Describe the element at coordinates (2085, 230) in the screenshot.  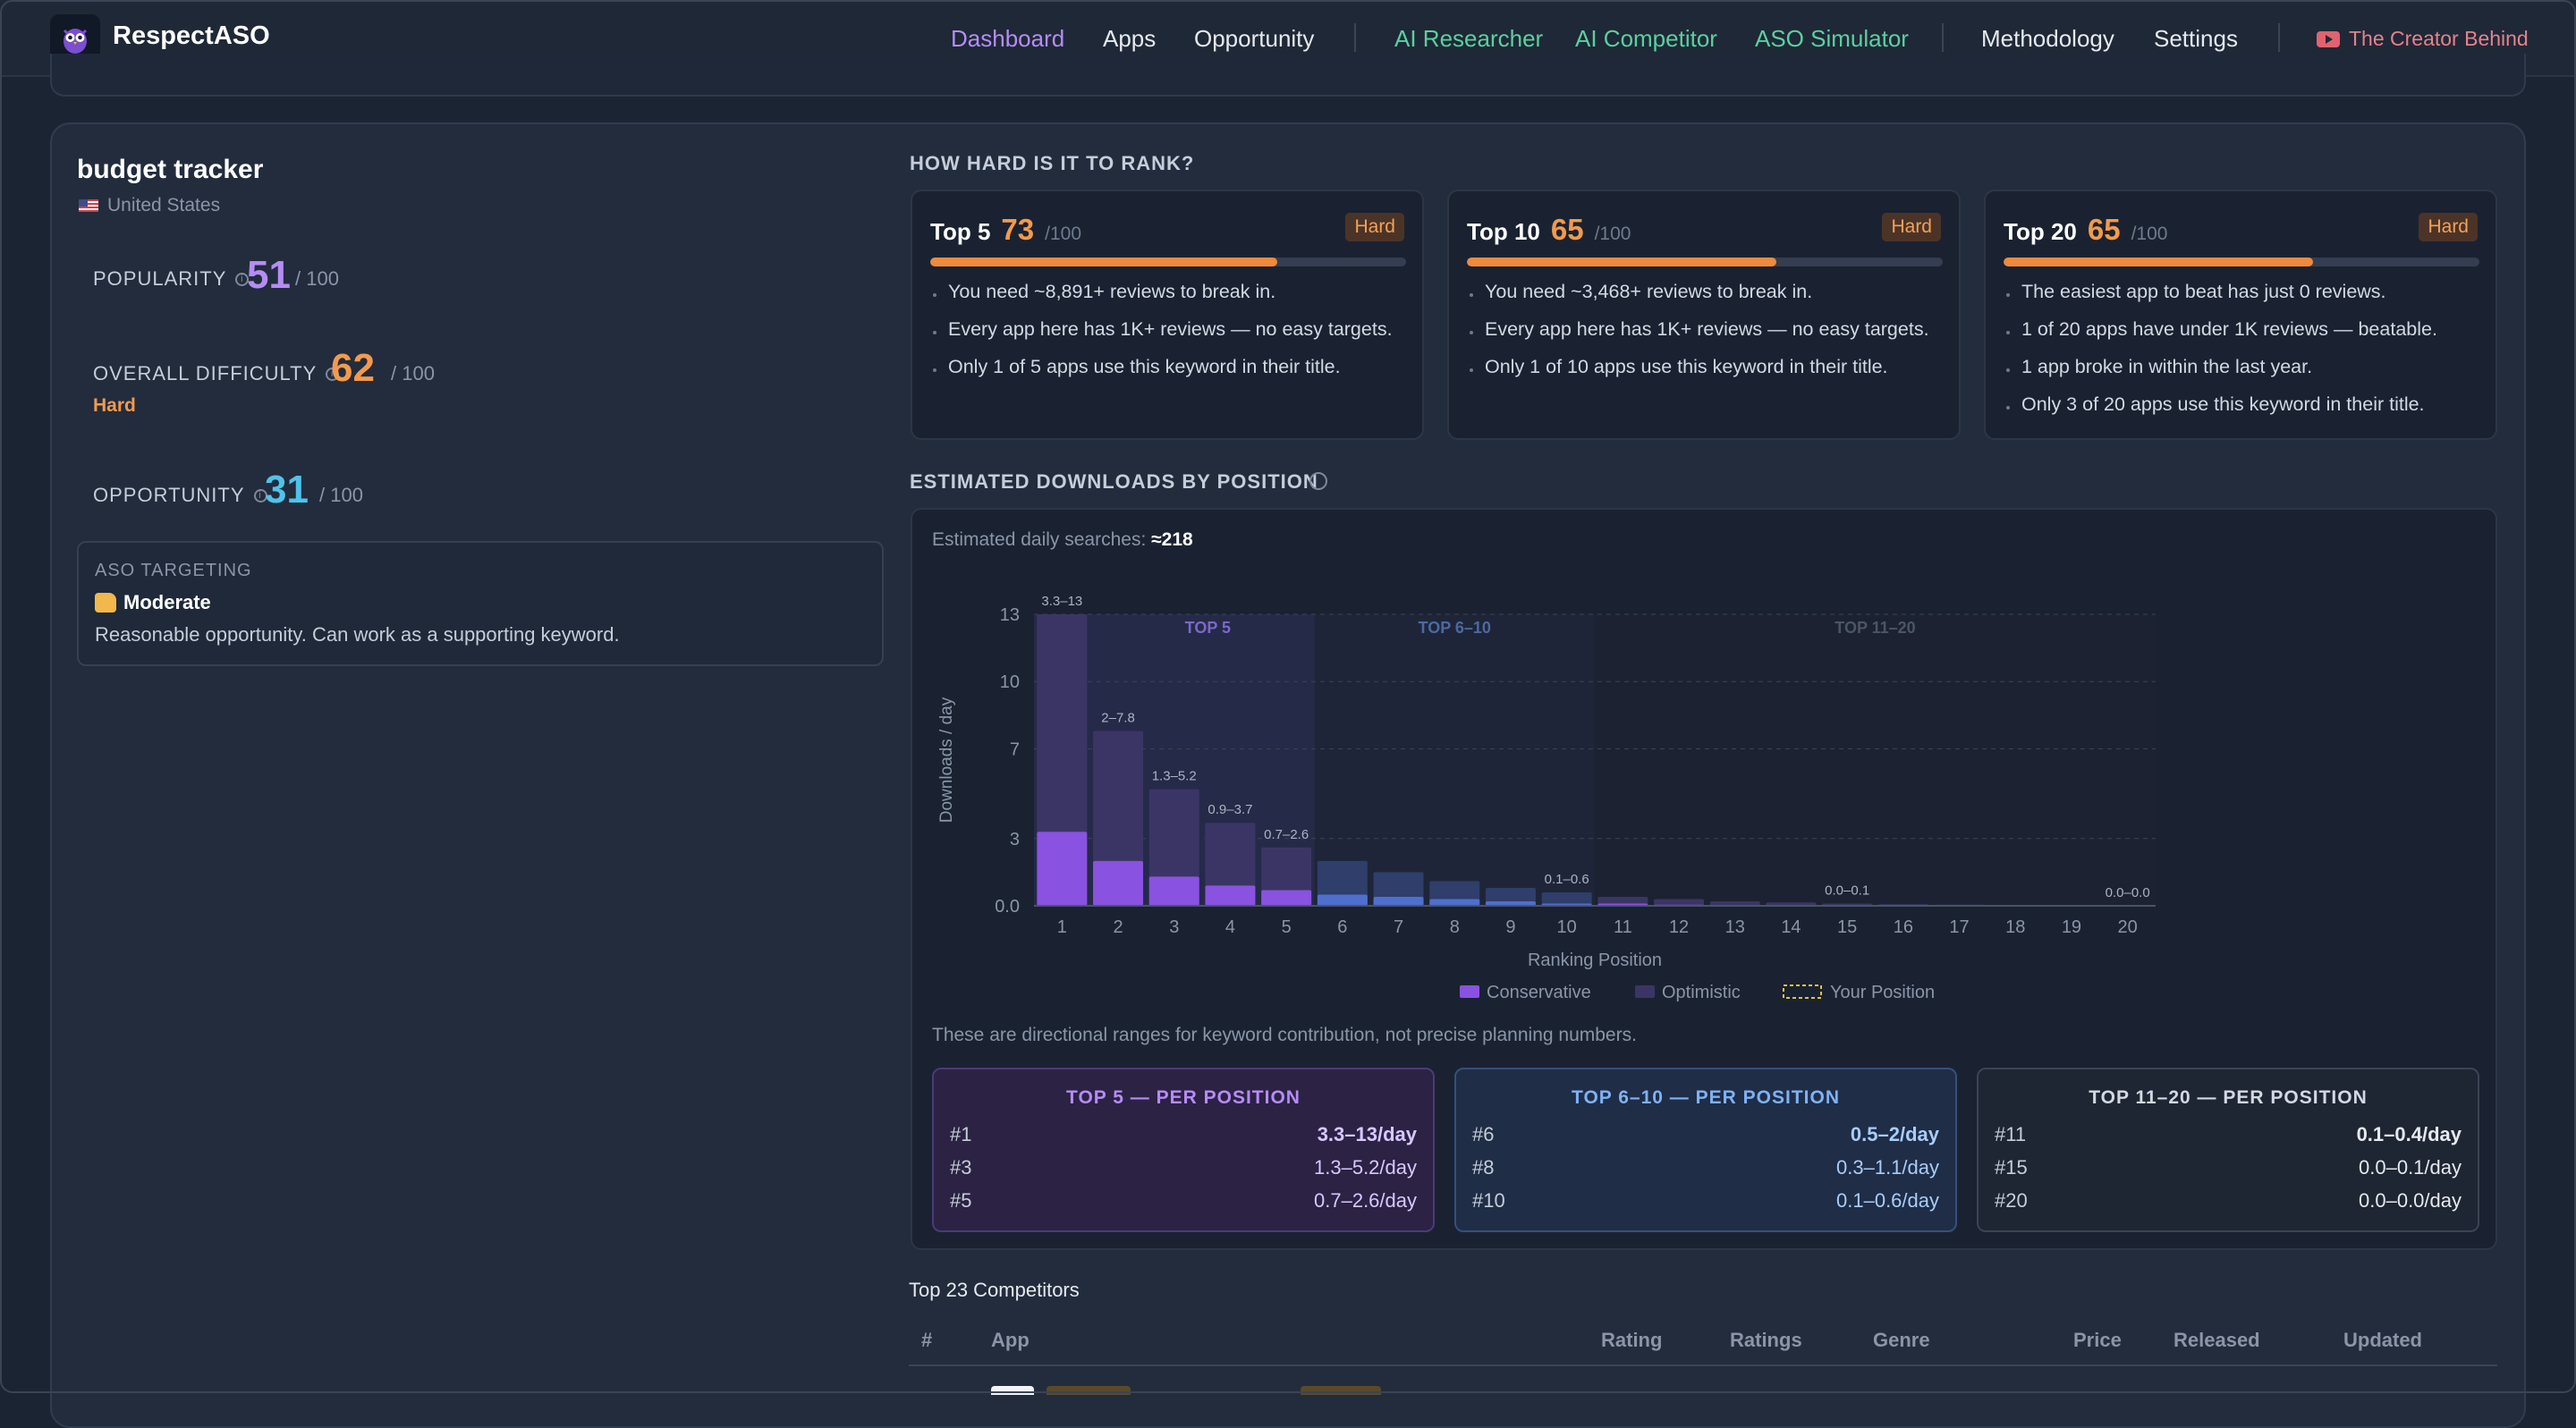
I see `rank-header: Top 20 65 /100` at that location.